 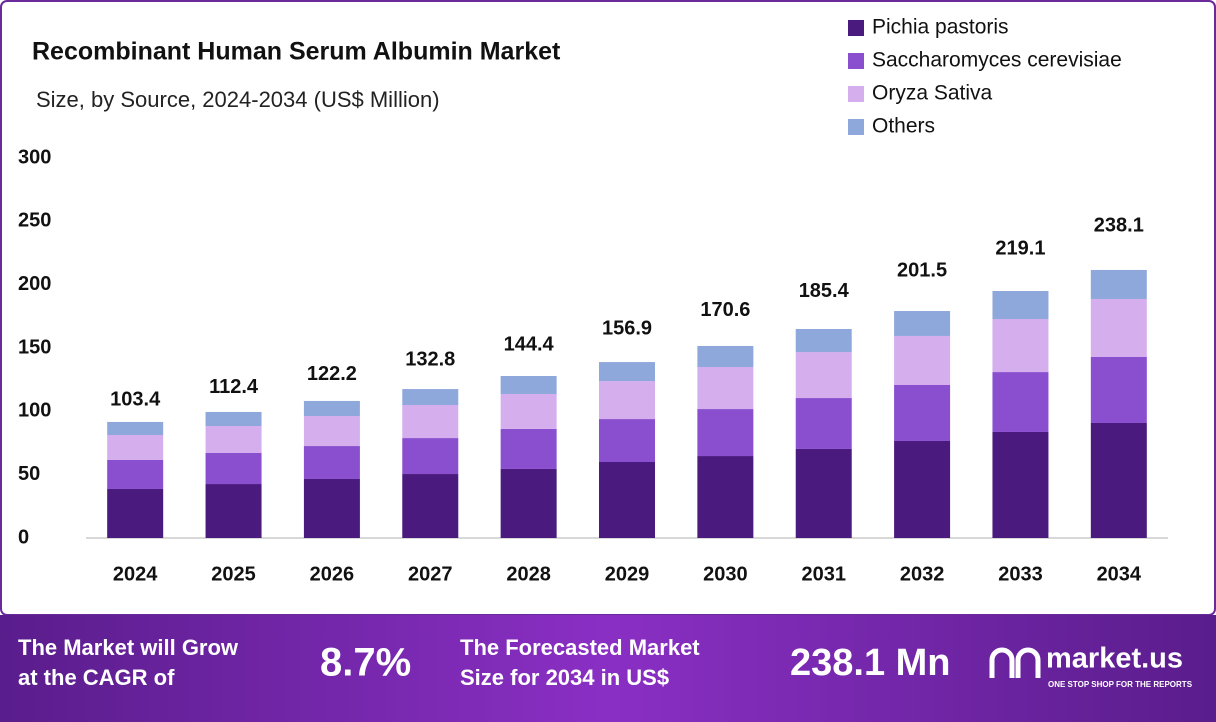 I want to click on tagline: ONE STOP SHOP FOR THE REPORTS, so click(x=1120, y=684).